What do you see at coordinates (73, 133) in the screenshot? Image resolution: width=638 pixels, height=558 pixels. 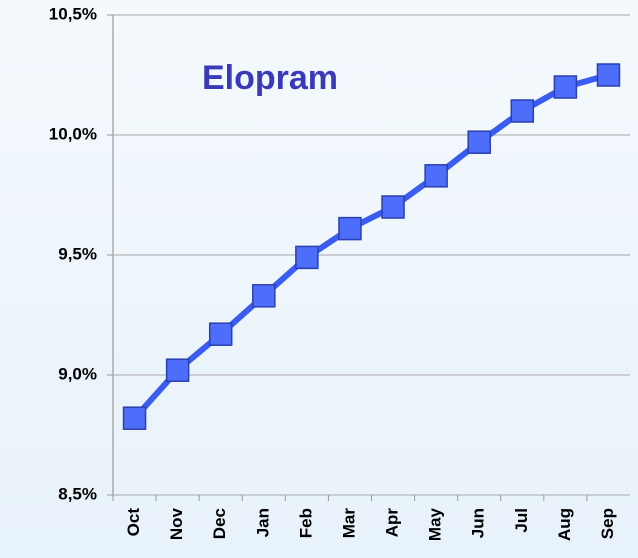 I see `y-tick-label: 10,0%` at bounding box center [73, 133].